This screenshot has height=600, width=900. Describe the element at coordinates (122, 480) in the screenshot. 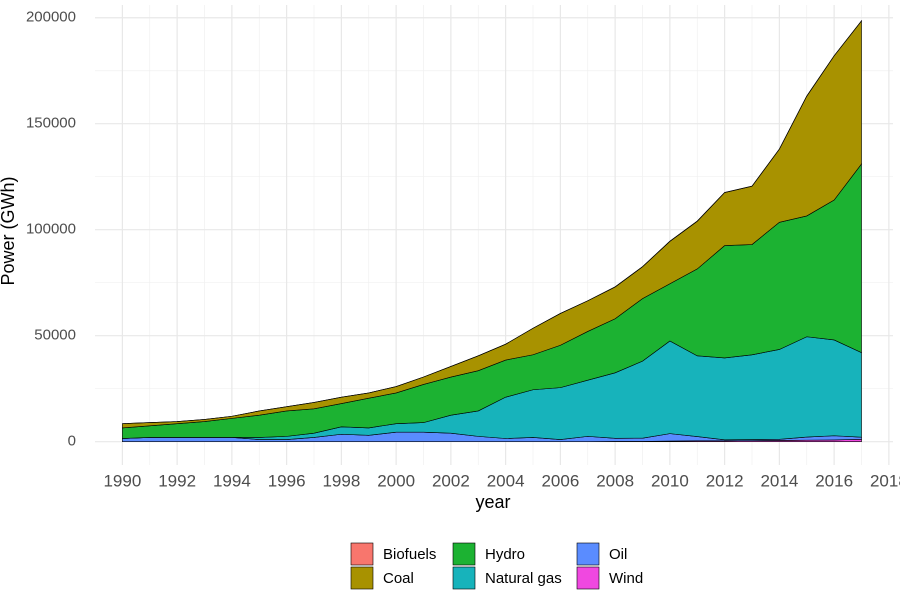

I see `x-tick-label: 1990` at that location.